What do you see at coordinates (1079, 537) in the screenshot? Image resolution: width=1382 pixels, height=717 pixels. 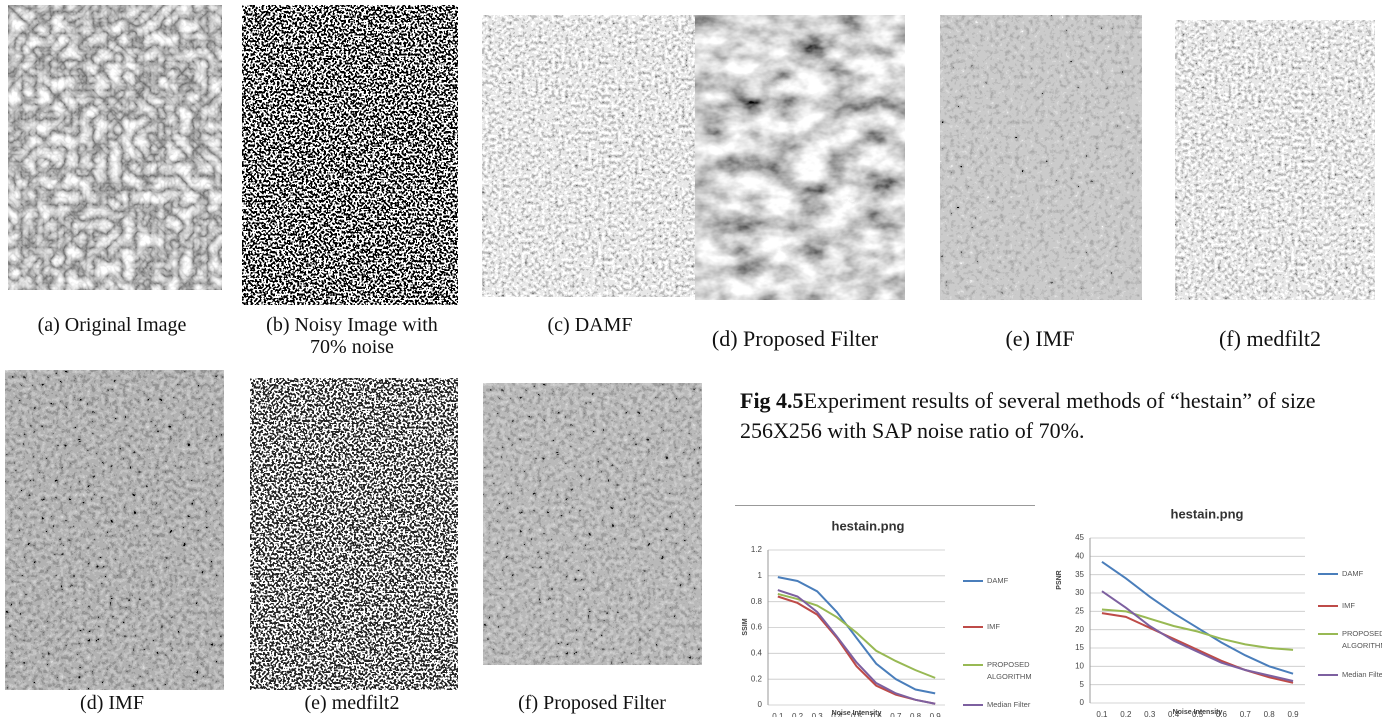 I see `y-tick-label: 45` at bounding box center [1079, 537].